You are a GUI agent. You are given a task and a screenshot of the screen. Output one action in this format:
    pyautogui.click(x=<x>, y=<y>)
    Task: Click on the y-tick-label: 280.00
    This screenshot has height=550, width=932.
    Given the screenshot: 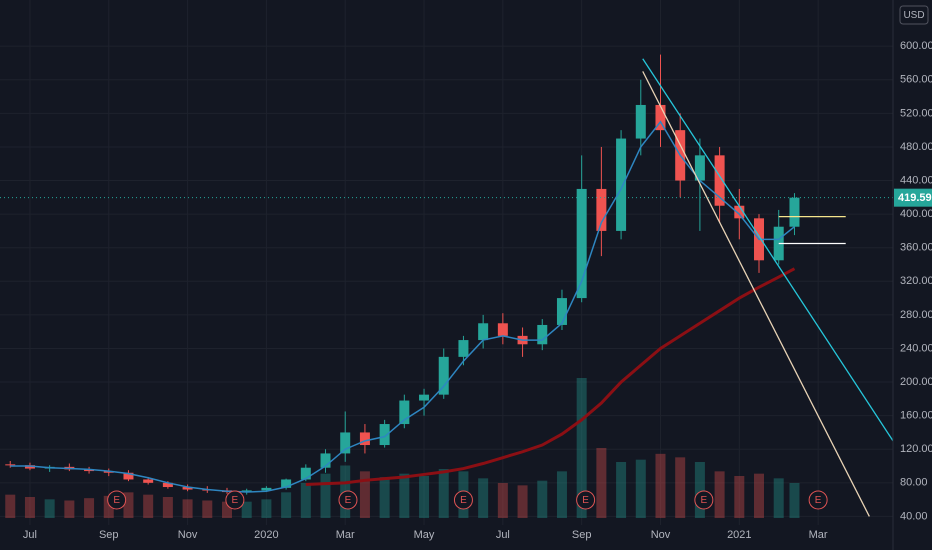 What is the action you would take?
    pyautogui.click(x=916, y=315)
    